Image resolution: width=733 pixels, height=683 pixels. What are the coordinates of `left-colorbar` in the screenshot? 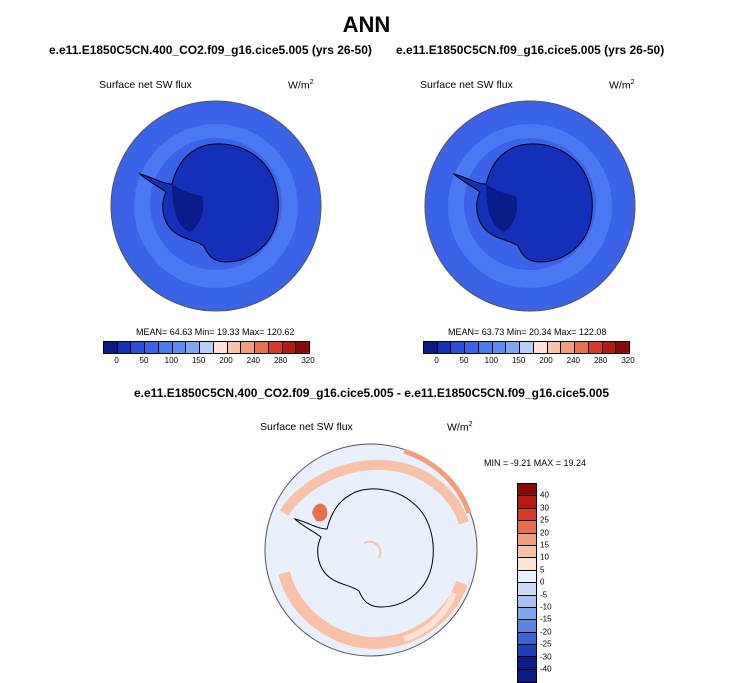 It's located at (206, 347).